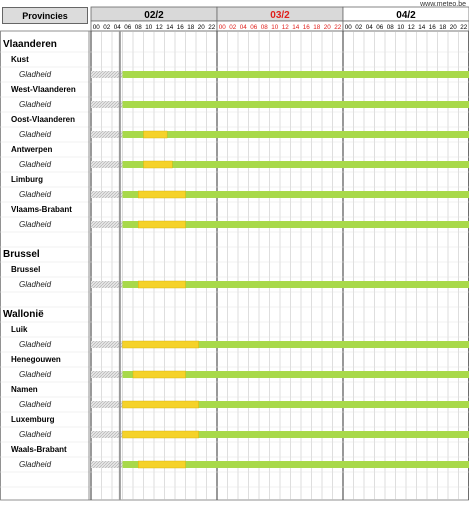 Image resolution: width=469 pixels, height=513 pixels. What do you see at coordinates (39, 449) in the screenshot?
I see `province-label: Waals-Brabant` at bounding box center [39, 449].